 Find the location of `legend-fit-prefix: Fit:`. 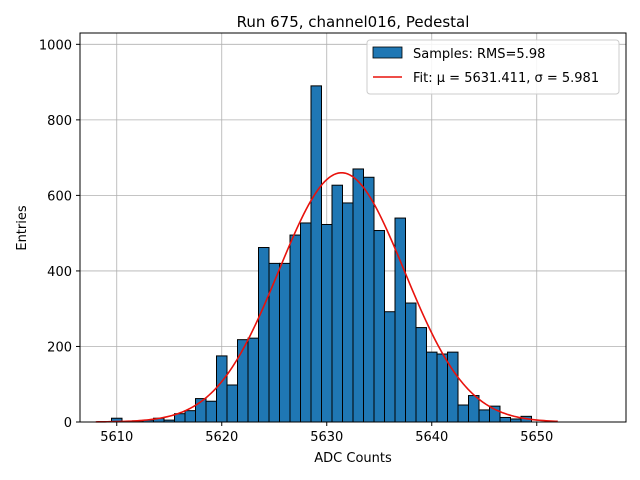

legend-fit-prefix: Fit: is located at coordinates (425, 78).